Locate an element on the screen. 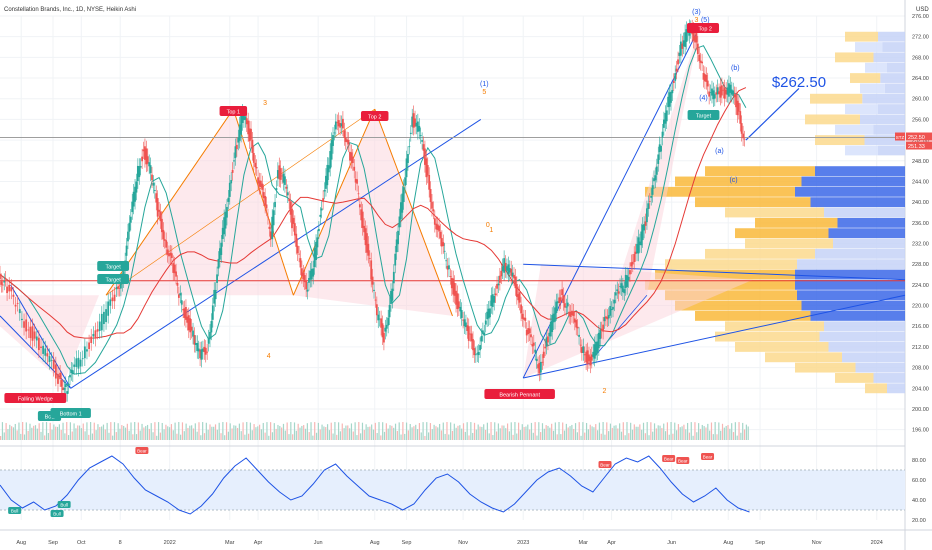  time-tick-label: Mar is located at coordinates (230, 543).